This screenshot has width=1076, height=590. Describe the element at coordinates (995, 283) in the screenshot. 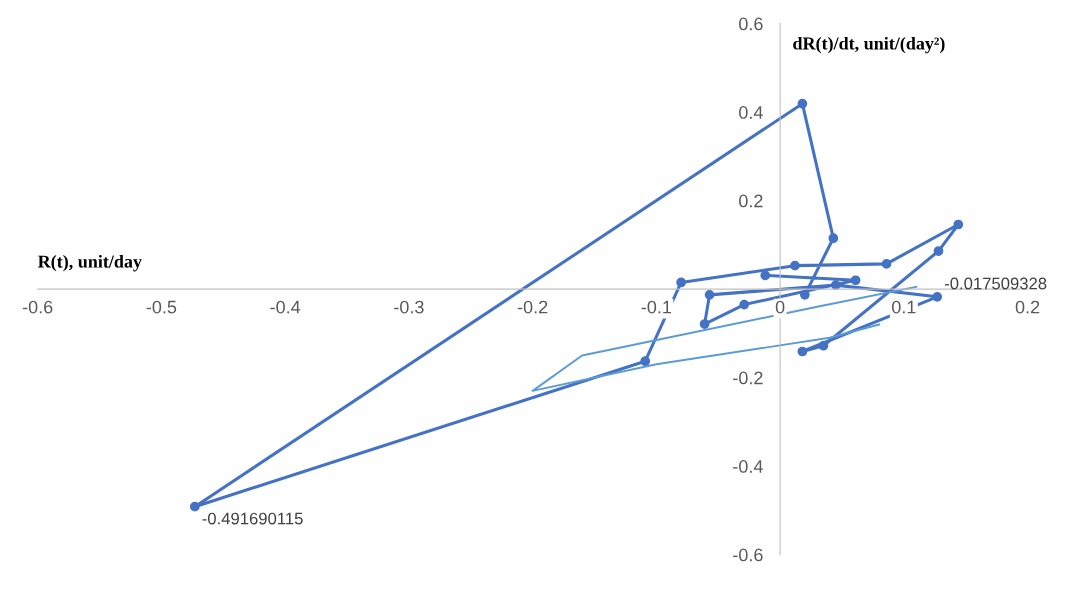

I see `annotation: -0.017509328` at that location.